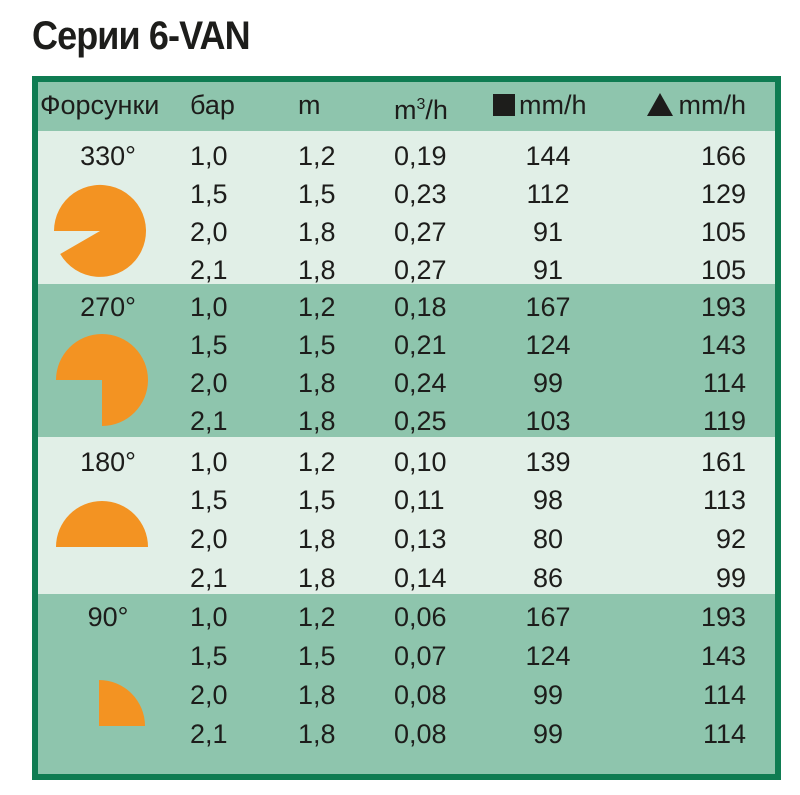 This screenshot has height=795, width=800. Describe the element at coordinates (102, 380) in the screenshot. I see `pie-270-icon` at that location.